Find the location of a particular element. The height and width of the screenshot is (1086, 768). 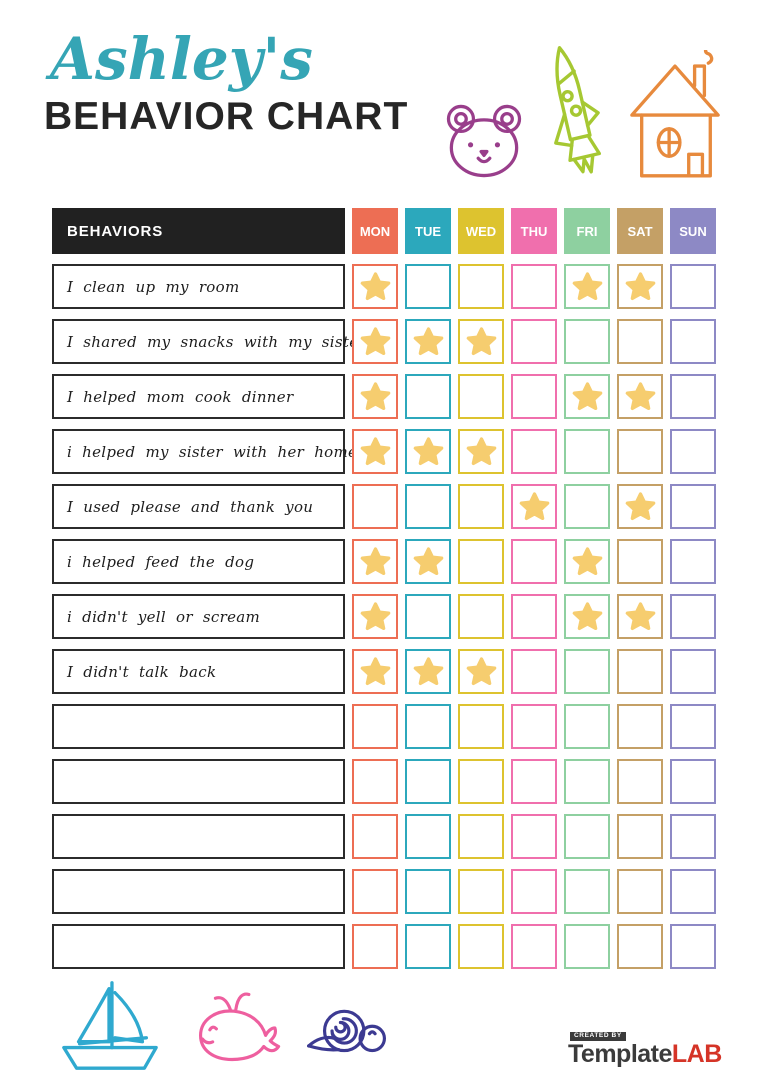

behavior-label: i helped feed the dog is located at coordinates (198, 561).